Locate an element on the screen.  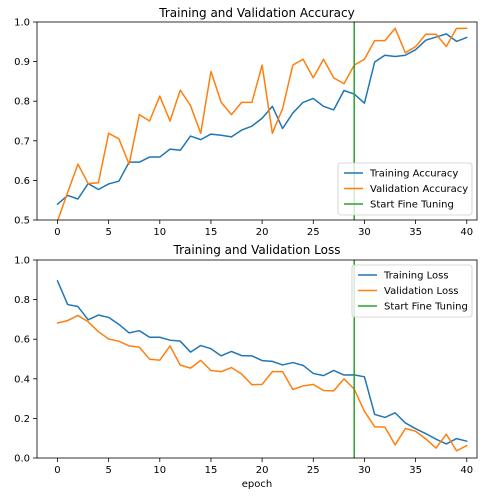
legend-label: Validation Loss is located at coordinates (421, 291).